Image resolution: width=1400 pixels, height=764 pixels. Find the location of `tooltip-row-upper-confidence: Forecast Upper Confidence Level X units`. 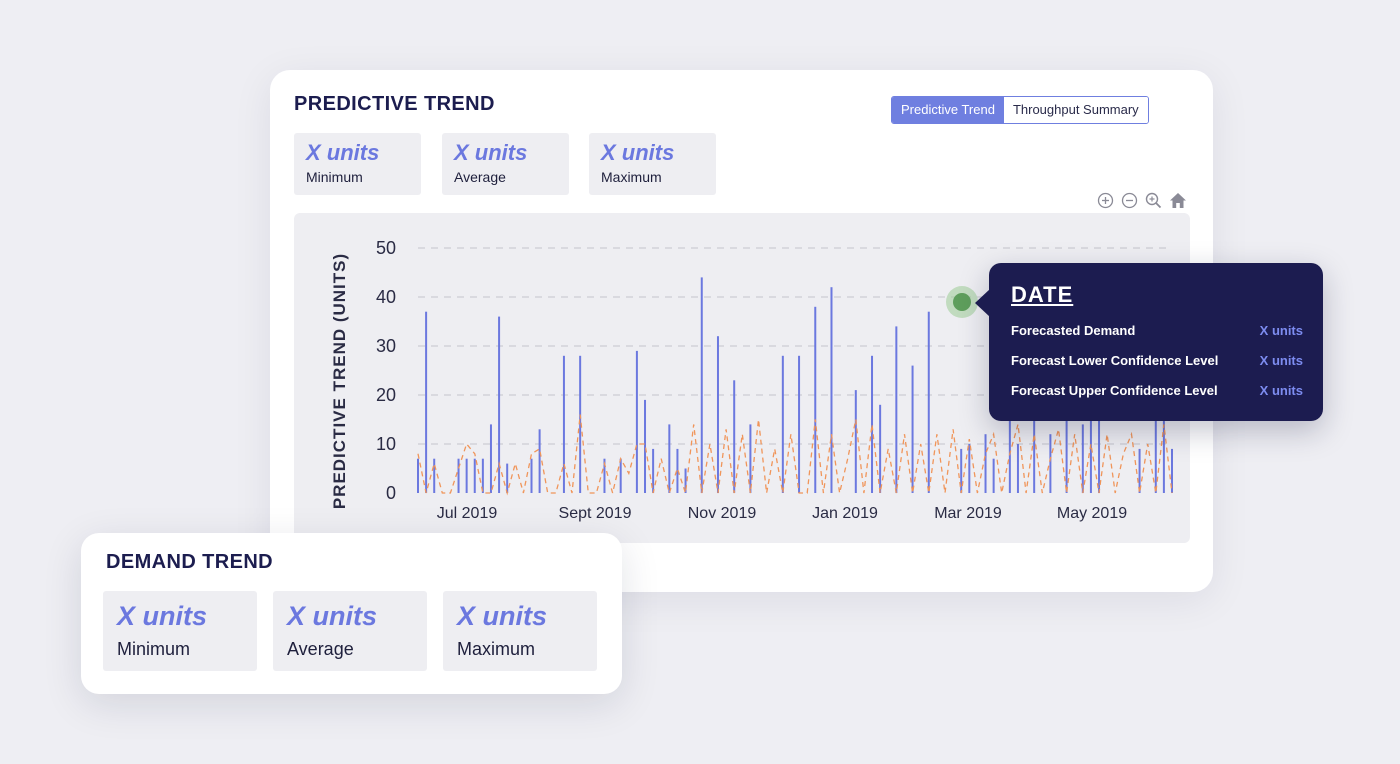

tooltip-row-upper-confidence: Forecast Upper Confidence Level X units is located at coordinates (1157, 390).